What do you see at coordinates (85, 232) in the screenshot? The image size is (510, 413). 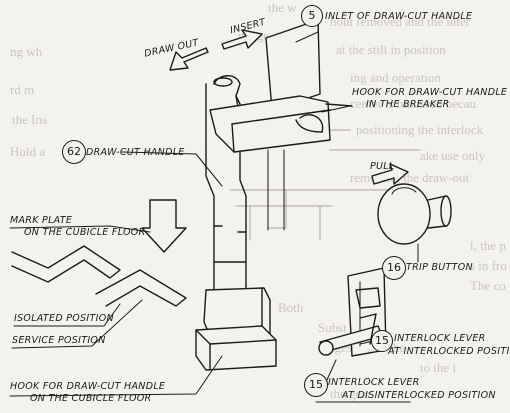 I see `label-mark-plate-2: ON THE CUBICLE FLOOR` at bounding box center [85, 232].